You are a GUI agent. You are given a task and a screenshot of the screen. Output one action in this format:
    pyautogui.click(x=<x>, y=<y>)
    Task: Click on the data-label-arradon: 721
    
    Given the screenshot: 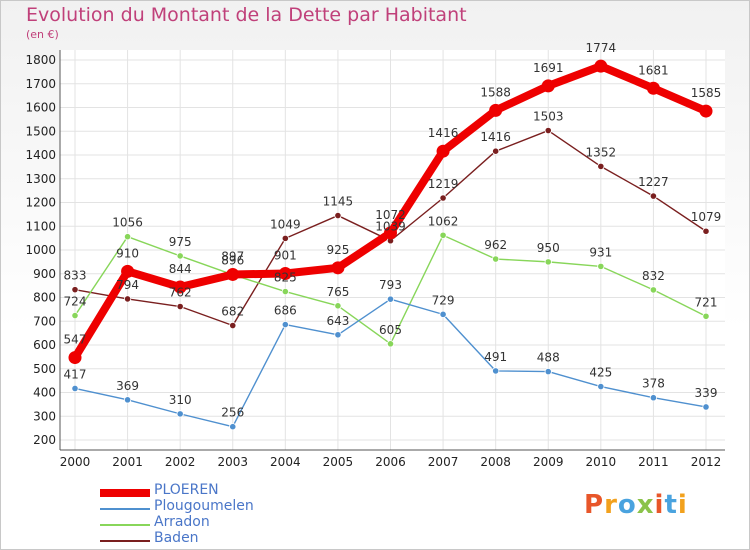 What is the action you would take?
    pyautogui.click(x=706, y=302)
    